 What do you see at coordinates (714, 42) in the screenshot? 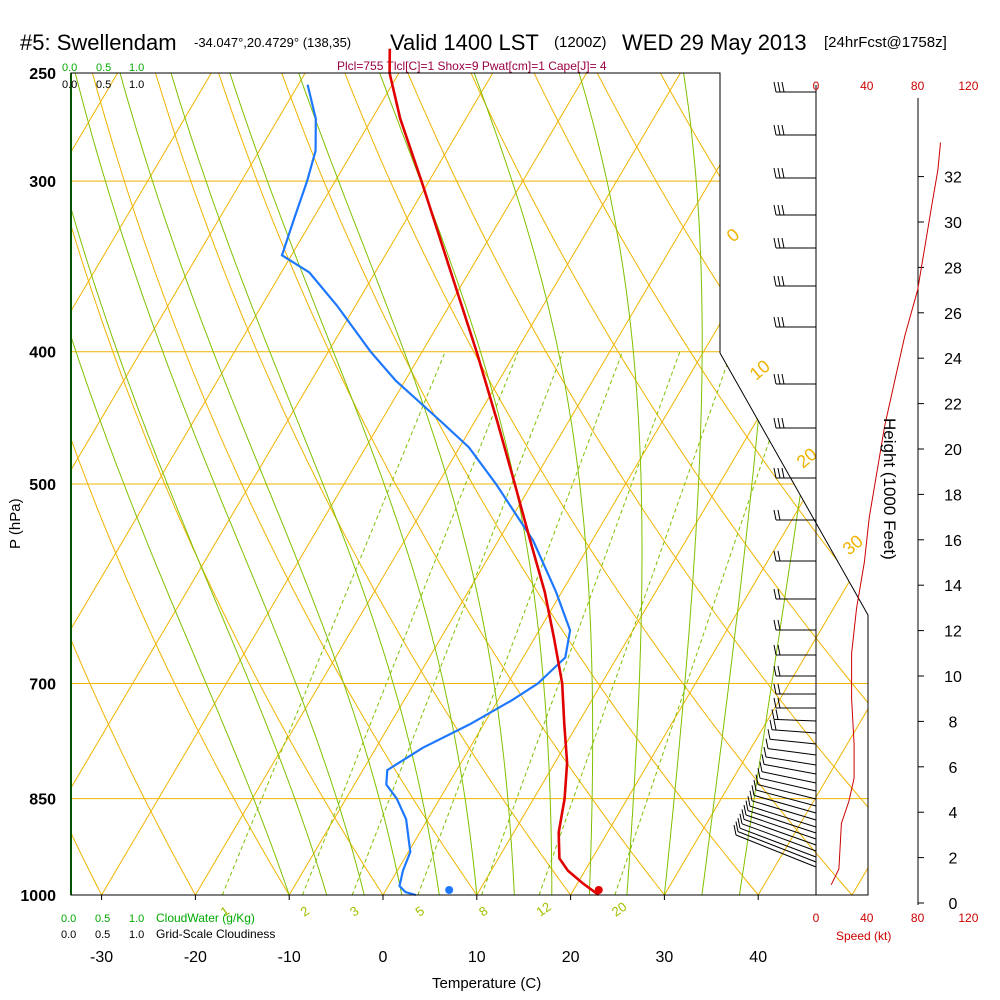
I see `valid-date: WED 29 May 2013` at bounding box center [714, 42].